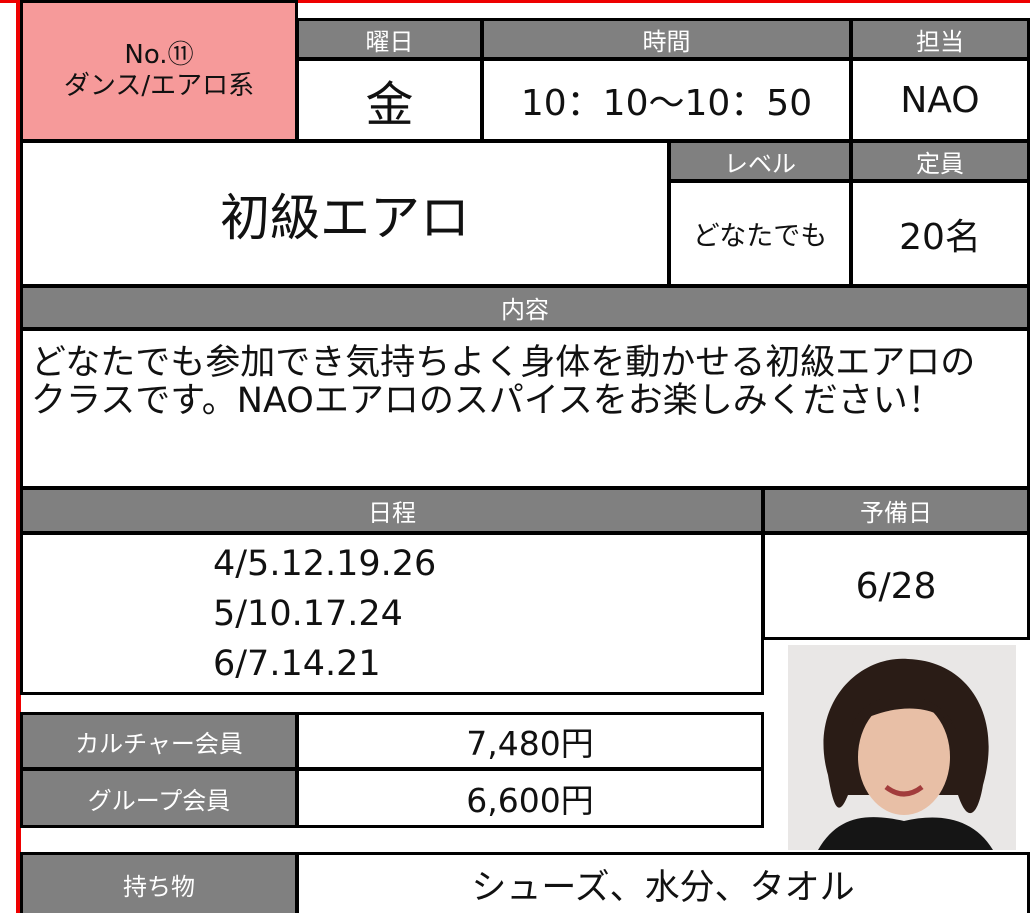 The image size is (1030, 913). What do you see at coordinates (159, 741) in the screenshot?
I see `fee-label: カルチャー会員` at bounding box center [159, 741].